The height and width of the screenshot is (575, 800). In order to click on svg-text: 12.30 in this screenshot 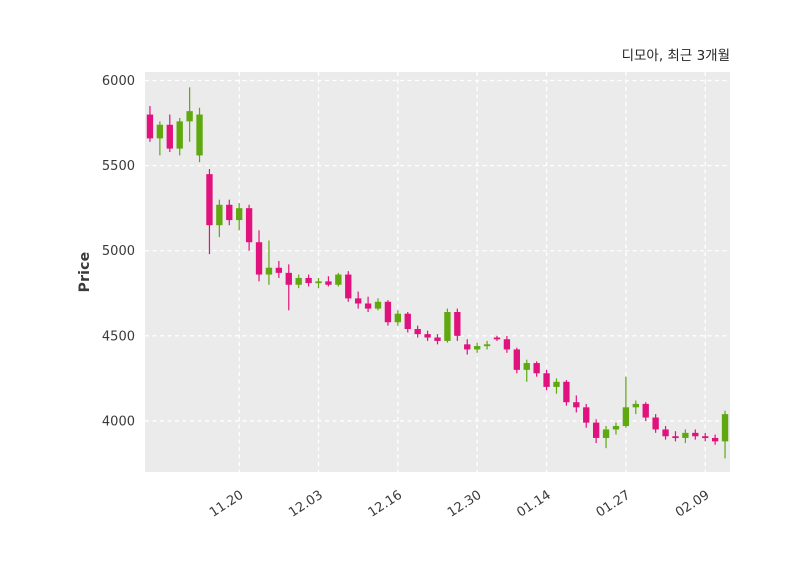, I will do `click(464, 504)`.